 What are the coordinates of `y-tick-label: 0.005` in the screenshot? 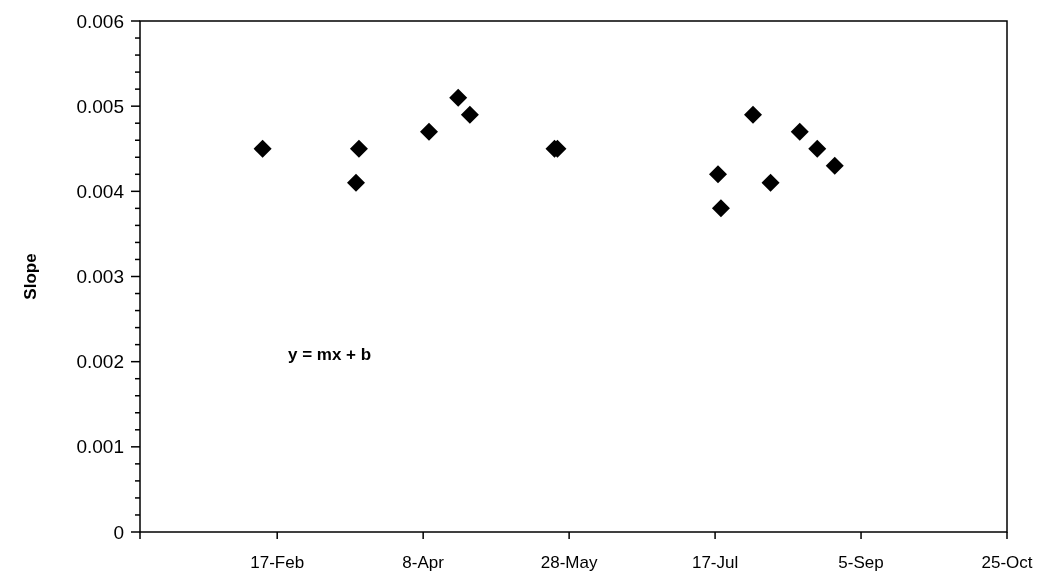 It's located at (100, 106).